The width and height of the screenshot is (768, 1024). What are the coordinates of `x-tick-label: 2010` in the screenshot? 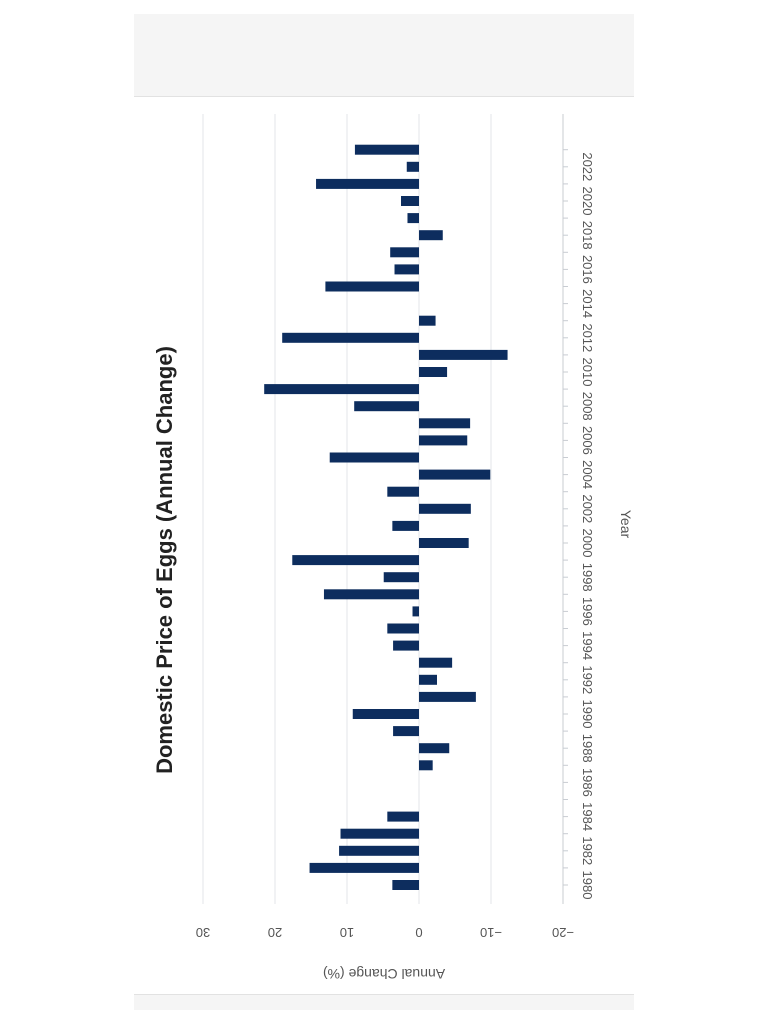 It's located at (587, 372).